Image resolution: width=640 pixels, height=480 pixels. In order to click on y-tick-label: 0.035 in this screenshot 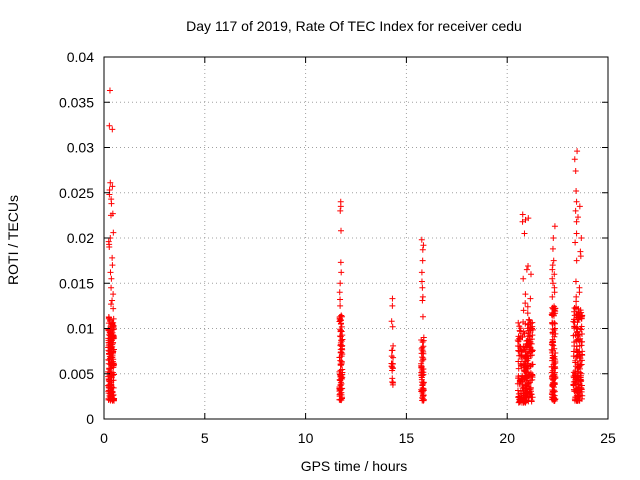, I will do `click(76, 102)`.